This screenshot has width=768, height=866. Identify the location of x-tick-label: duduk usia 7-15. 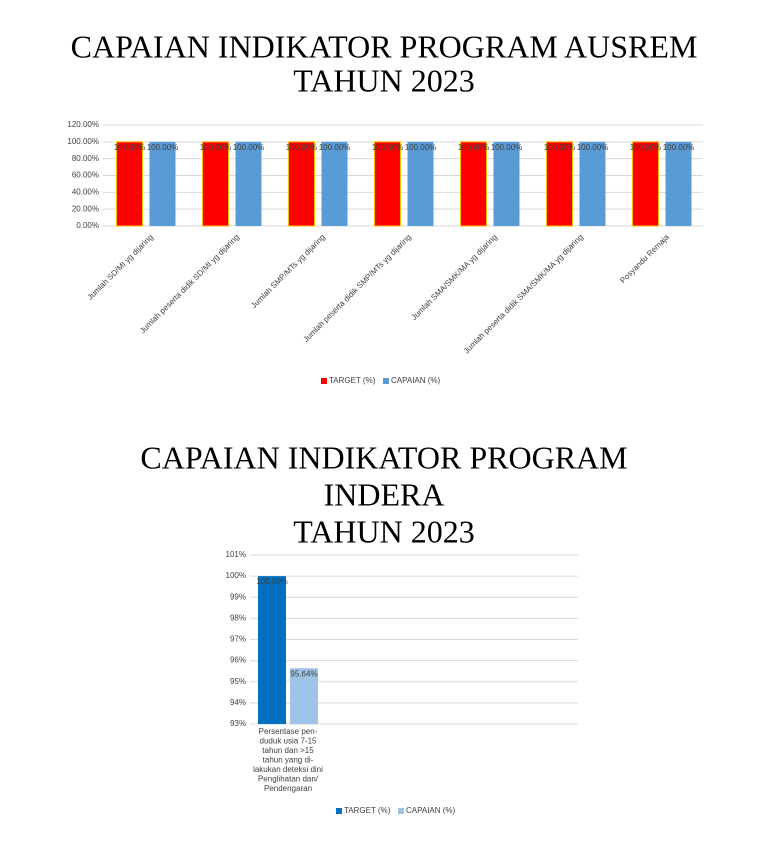
(288, 741).